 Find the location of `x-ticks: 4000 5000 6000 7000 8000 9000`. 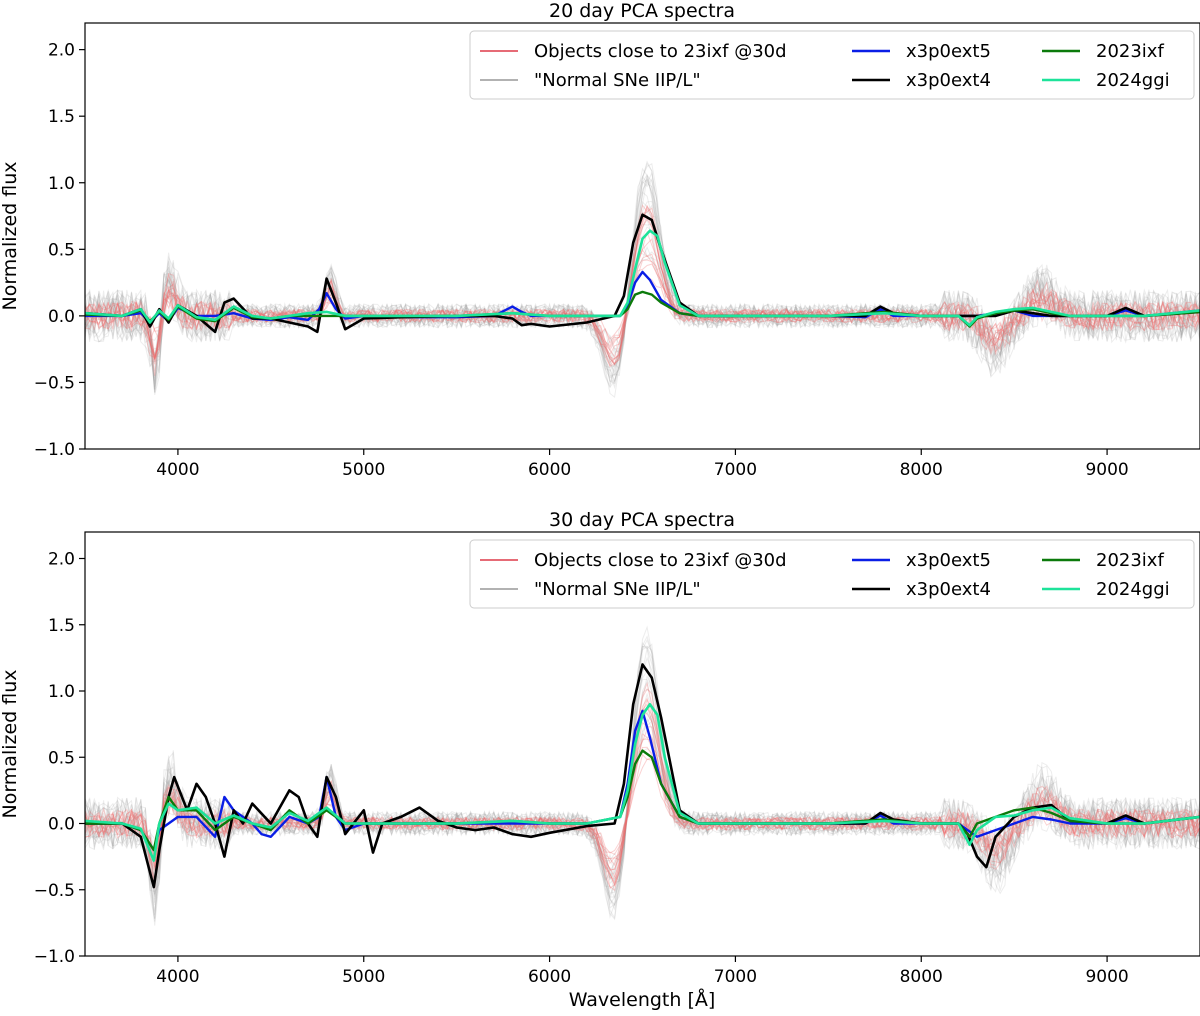

x-ticks: 4000 5000 6000 7000 8000 9000 is located at coordinates (642, 464).